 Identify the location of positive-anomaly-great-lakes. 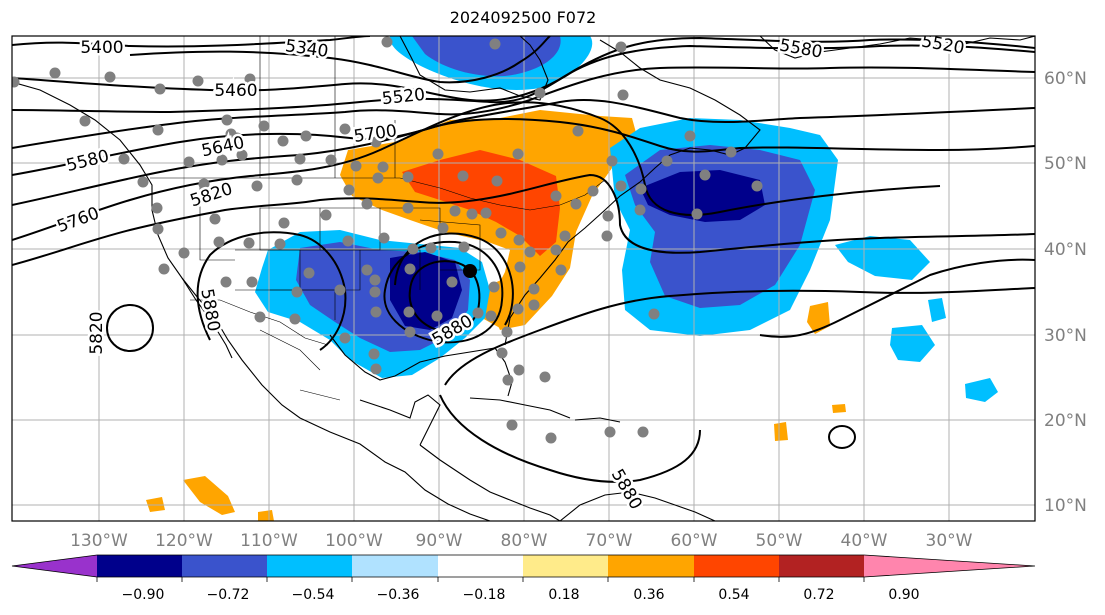
(489, 220).